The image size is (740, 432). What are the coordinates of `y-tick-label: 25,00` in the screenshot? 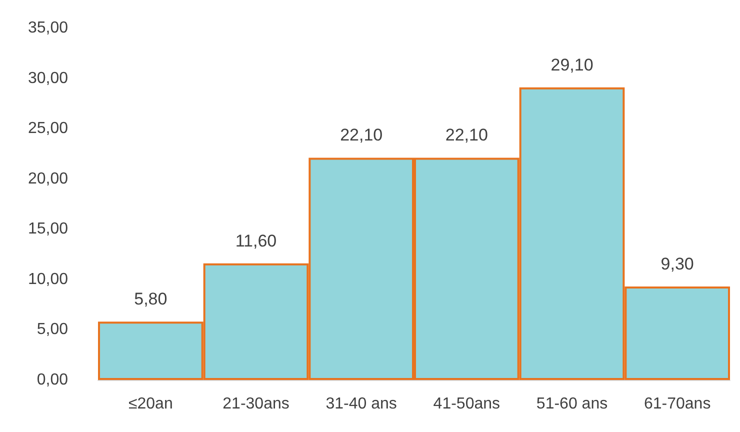 It's located at (48, 129).